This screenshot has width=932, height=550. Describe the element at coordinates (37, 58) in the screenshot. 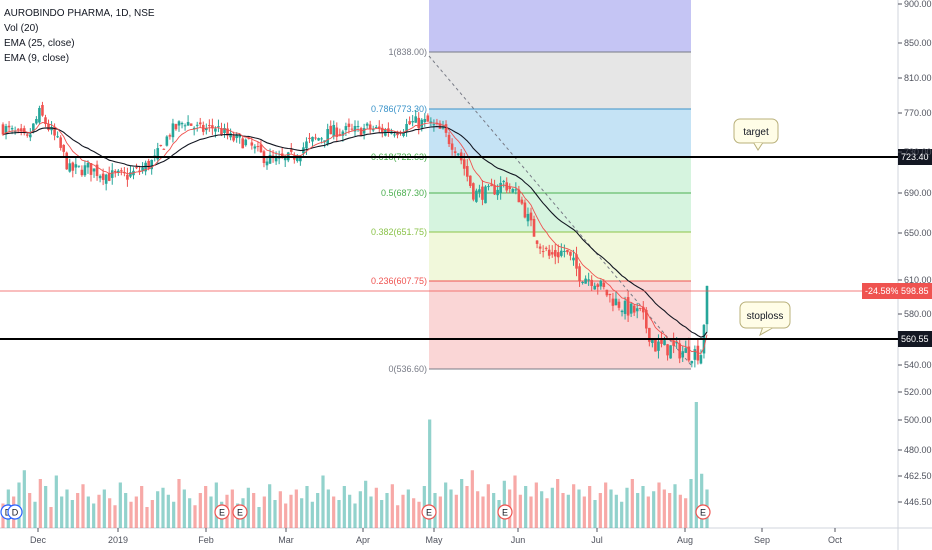

I see `legend-ema-9: EMA (9, close)` at that location.